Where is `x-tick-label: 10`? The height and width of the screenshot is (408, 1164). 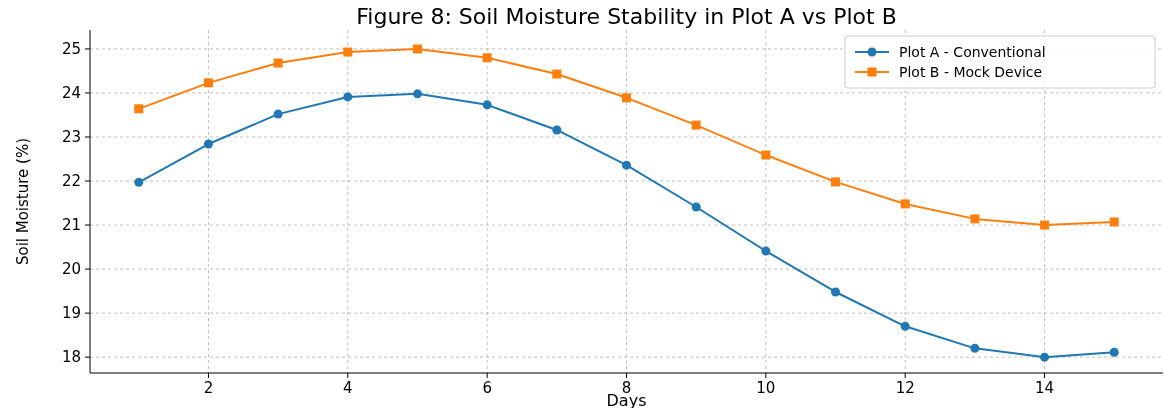
x-tick-label: 10 is located at coordinates (766, 388).